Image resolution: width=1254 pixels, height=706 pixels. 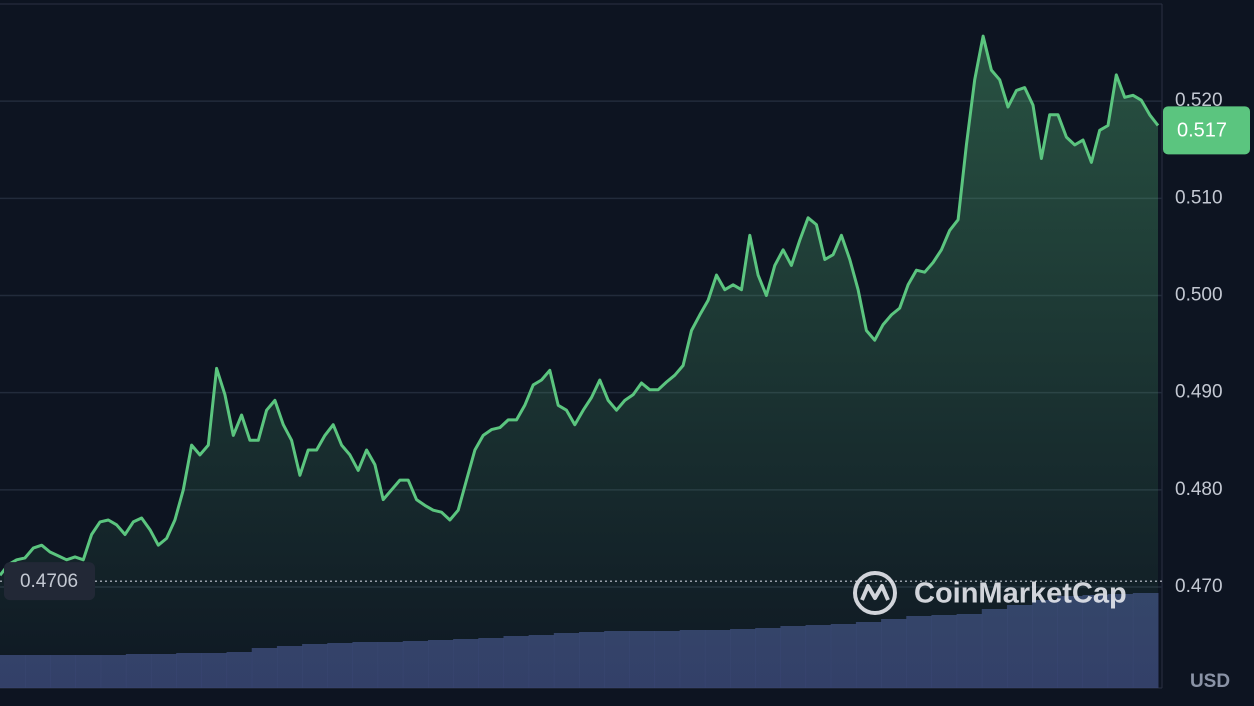 I want to click on y-tick-label: 0.480, so click(x=1199, y=489).